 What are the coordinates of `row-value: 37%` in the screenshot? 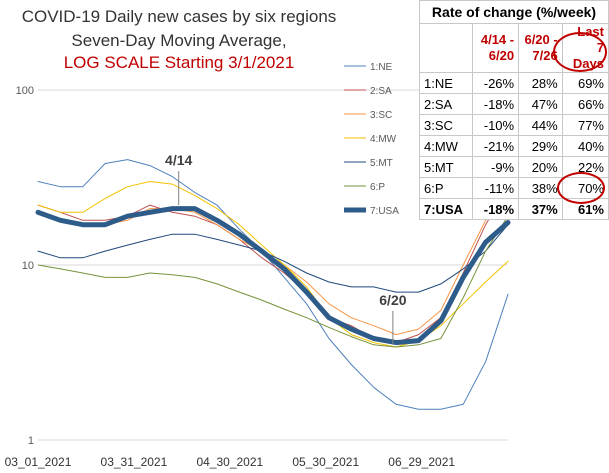 It's located at (540, 209).